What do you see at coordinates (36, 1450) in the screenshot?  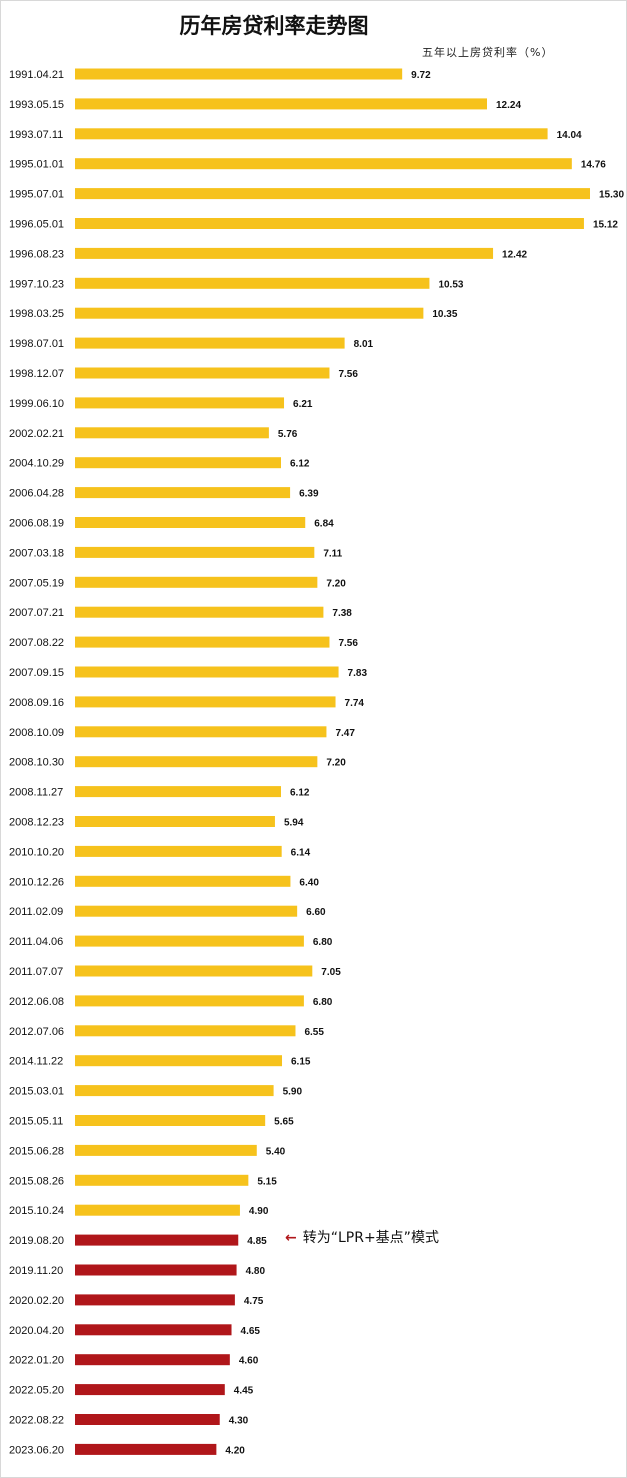 I see `category-label: 2023.06.20` at bounding box center [36, 1450].